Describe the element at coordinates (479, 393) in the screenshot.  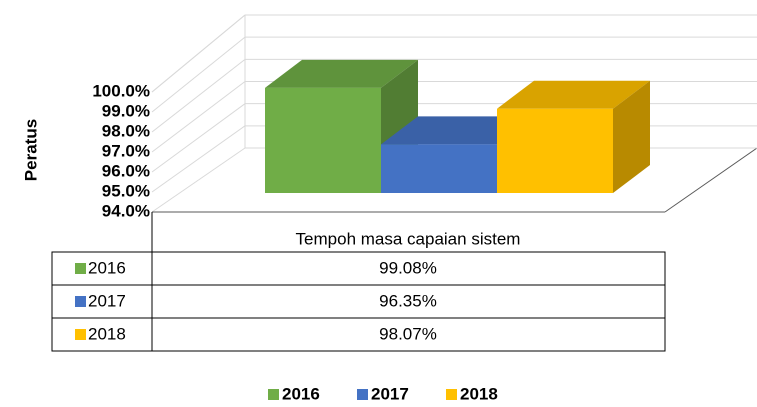
I see `legend-label: 2018` at that location.